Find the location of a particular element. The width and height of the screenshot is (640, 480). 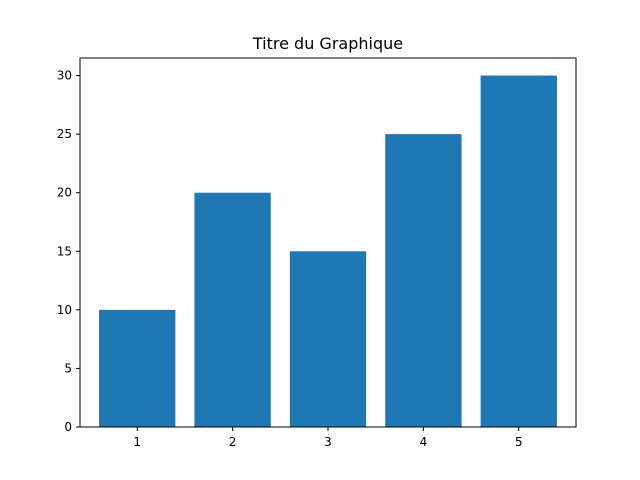

x-axis-ticks: 1 2 3 4 5 is located at coordinates (328, 438).